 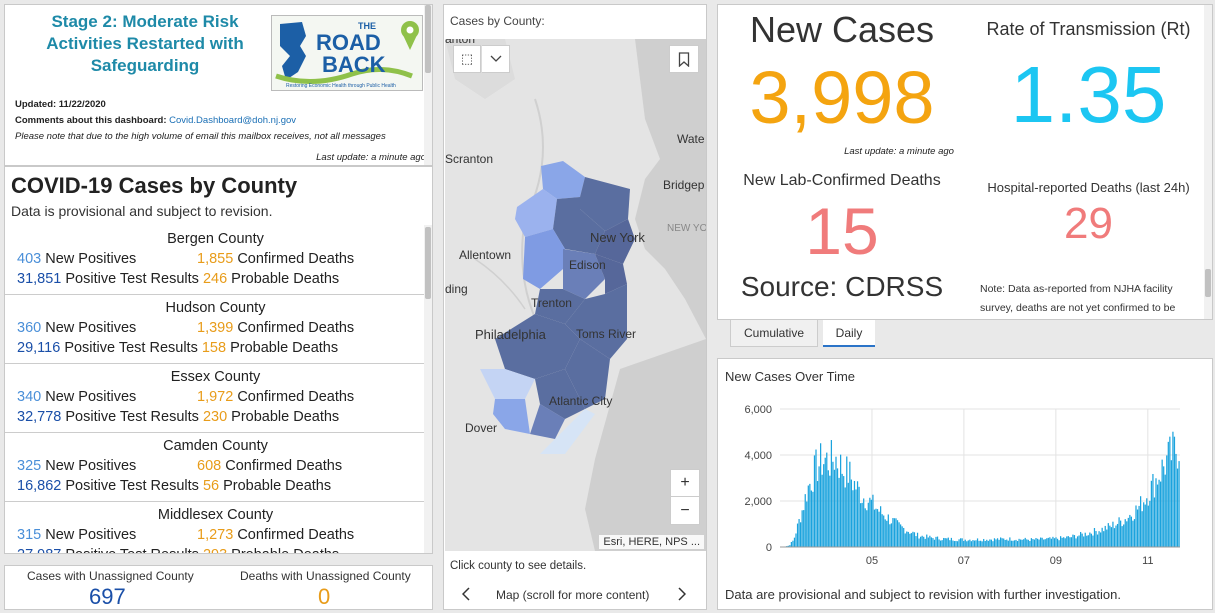 I want to click on county-salem, so click(x=511, y=416).